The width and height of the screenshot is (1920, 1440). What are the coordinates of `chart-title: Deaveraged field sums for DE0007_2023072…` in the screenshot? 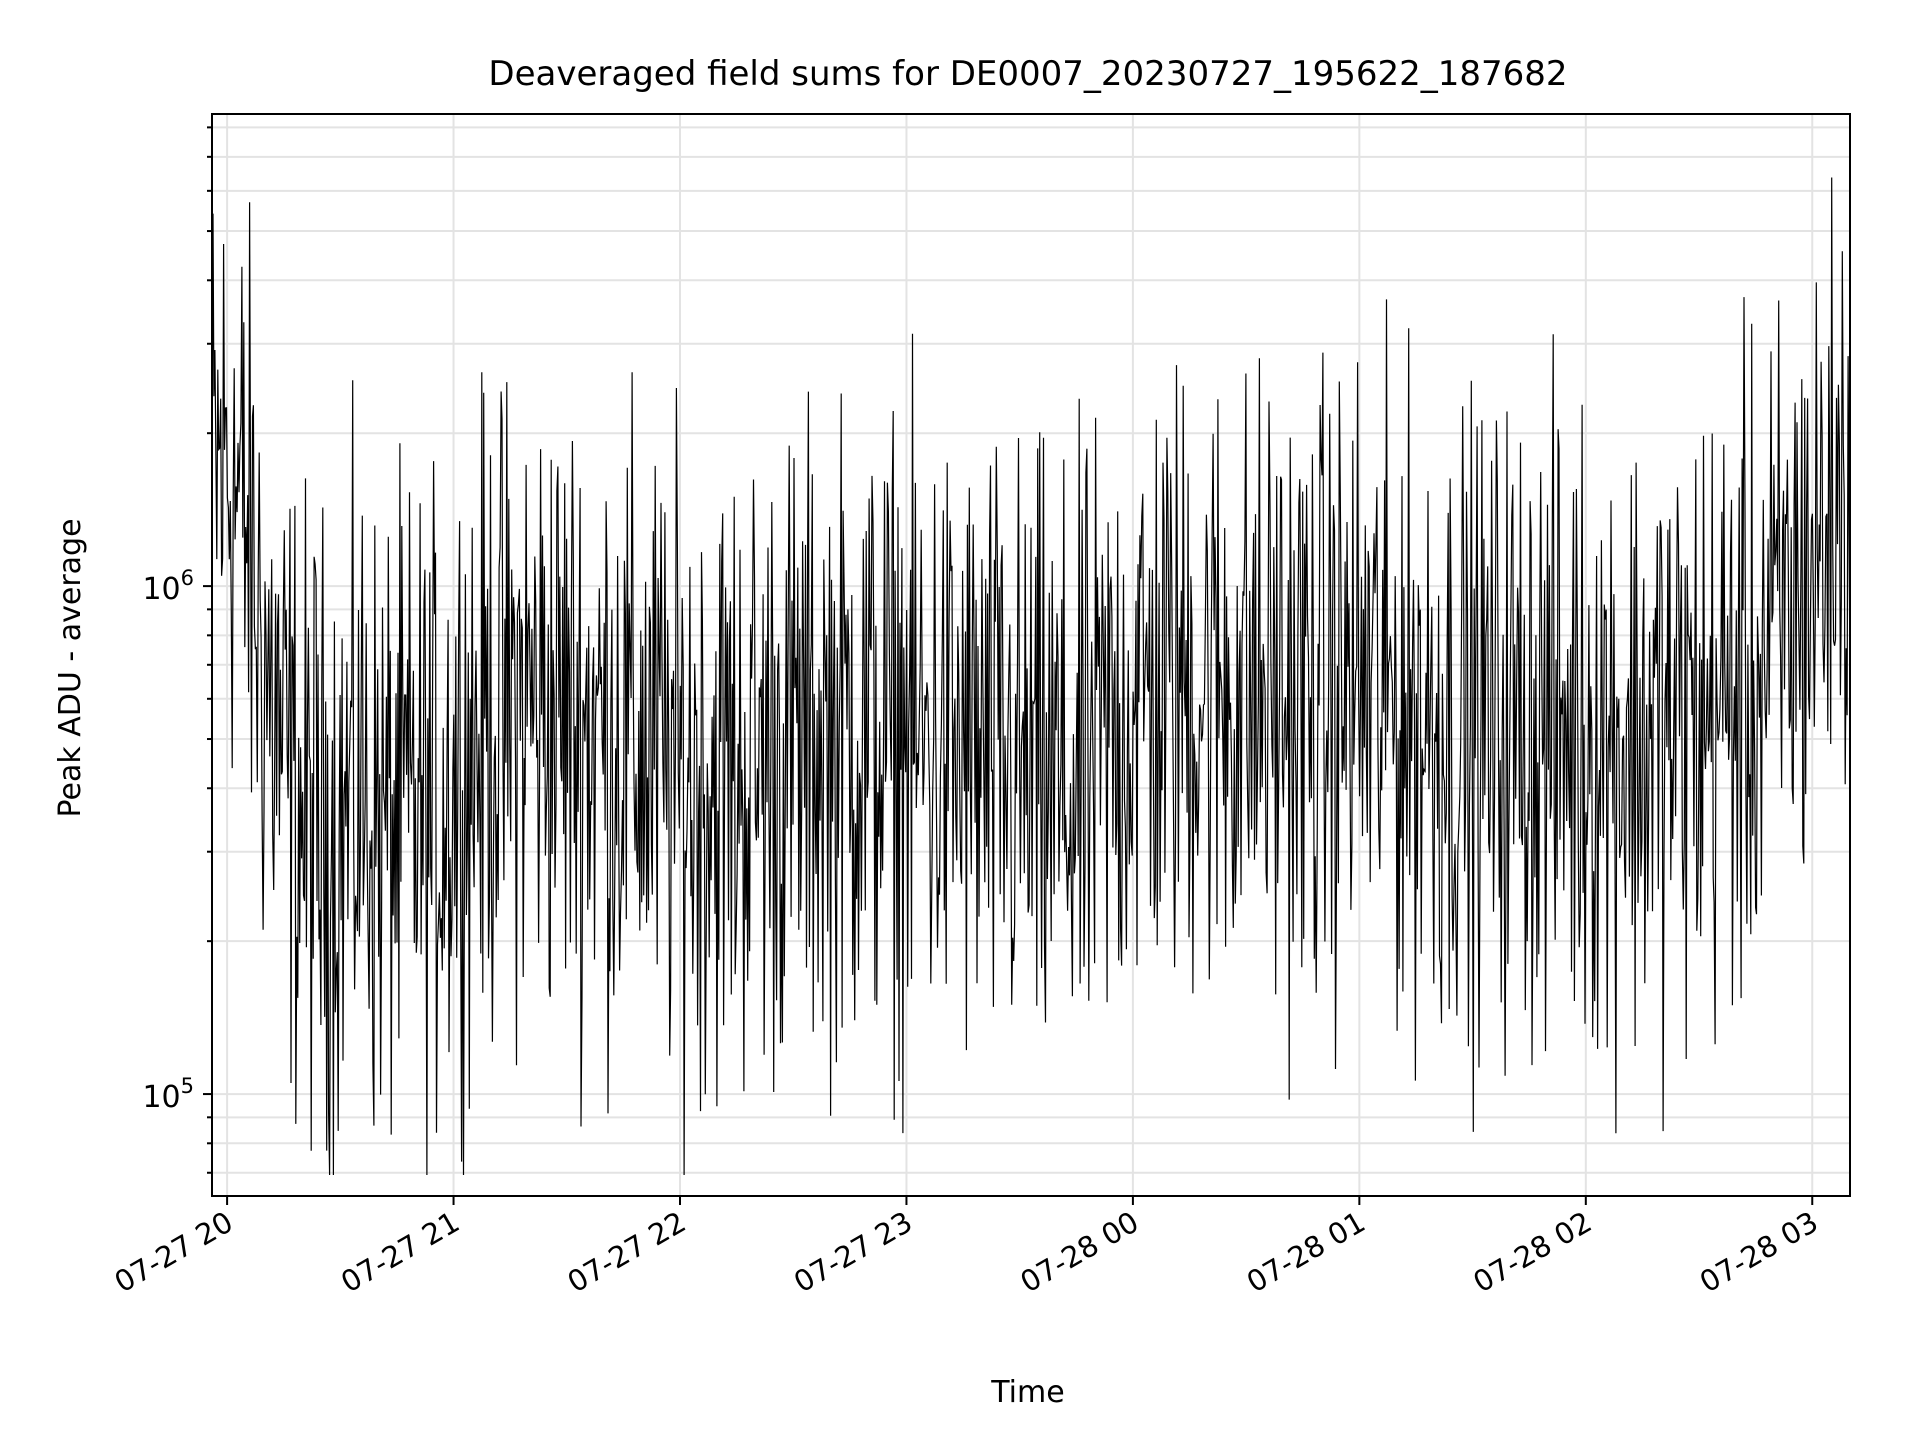 It's located at (1027, 74).